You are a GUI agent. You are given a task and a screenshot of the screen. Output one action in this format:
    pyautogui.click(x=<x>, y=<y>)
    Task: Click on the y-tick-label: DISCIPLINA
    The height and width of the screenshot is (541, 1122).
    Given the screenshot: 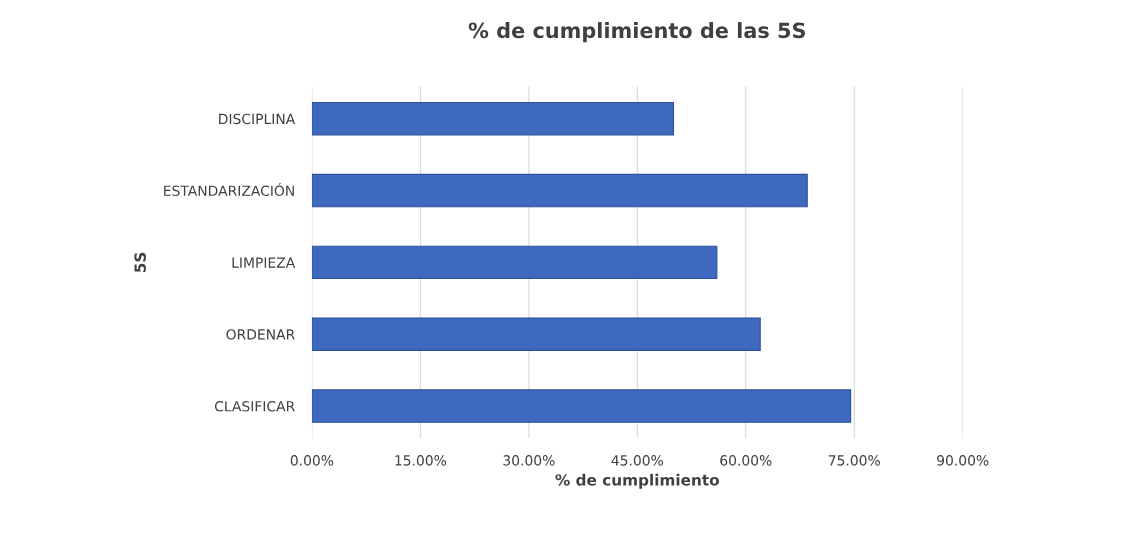 What is the action you would take?
    pyautogui.click(x=257, y=119)
    